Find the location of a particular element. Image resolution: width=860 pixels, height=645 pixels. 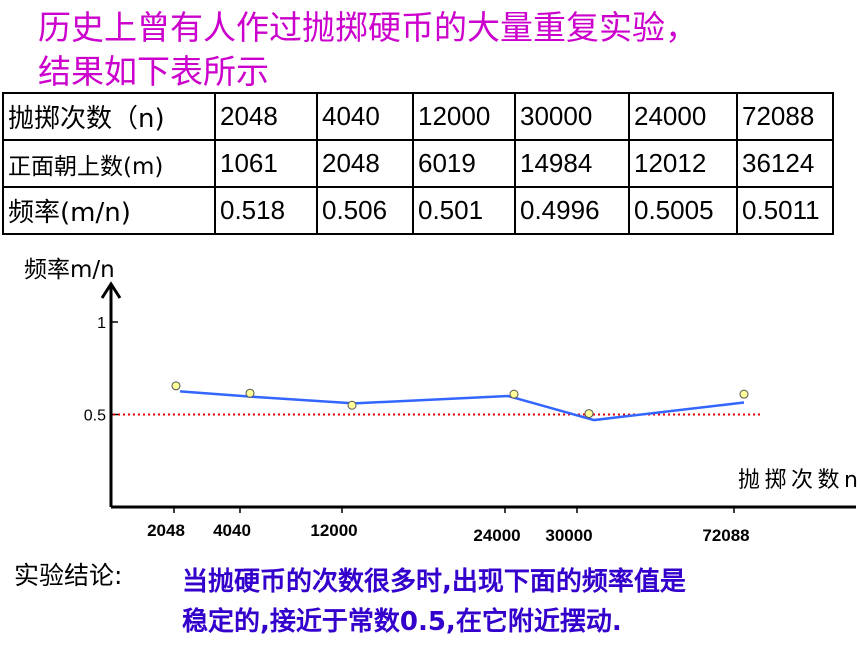

frequency-line is located at coordinates (462, 406).